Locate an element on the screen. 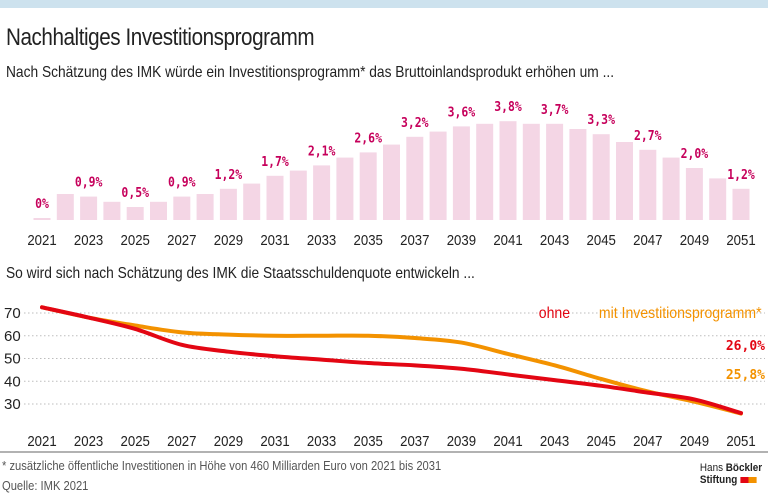  hans-boeckler-logo: Hans Böckler Stiftung is located at coordinates (730, 474).